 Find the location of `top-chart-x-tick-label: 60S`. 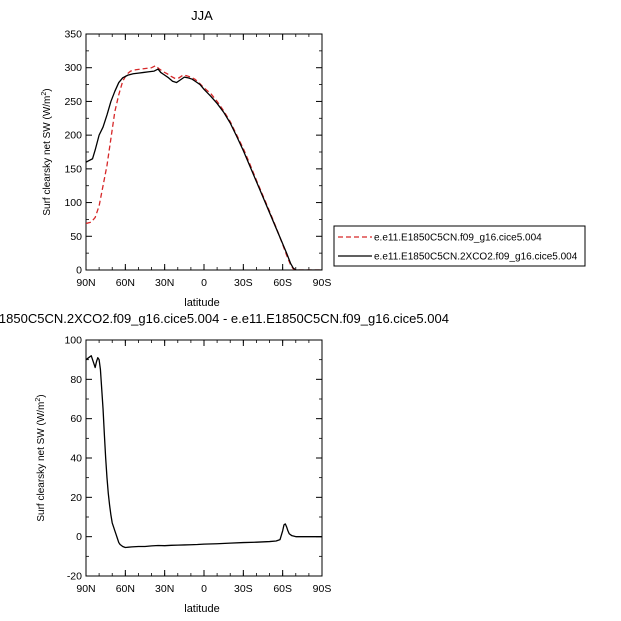

top-chart-x-tick-label: 60S is located at coordinates (282, 283).